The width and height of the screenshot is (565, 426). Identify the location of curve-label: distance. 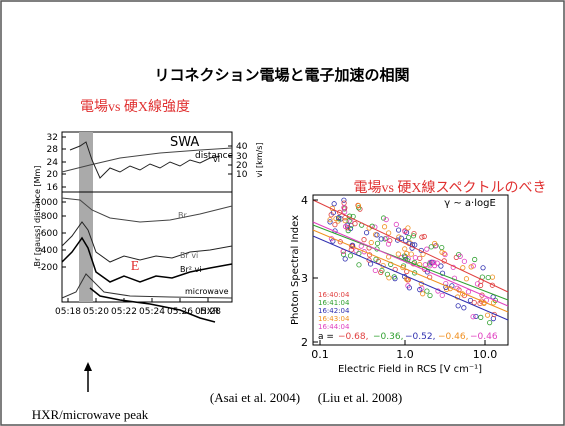
(214, 156).